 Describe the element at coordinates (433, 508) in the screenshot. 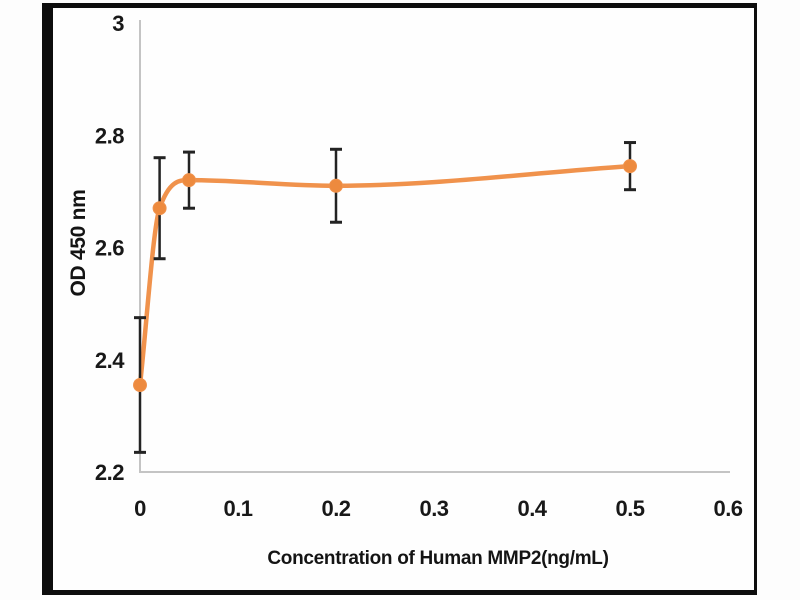

I see `x-tick-label: 0.3` at that location.